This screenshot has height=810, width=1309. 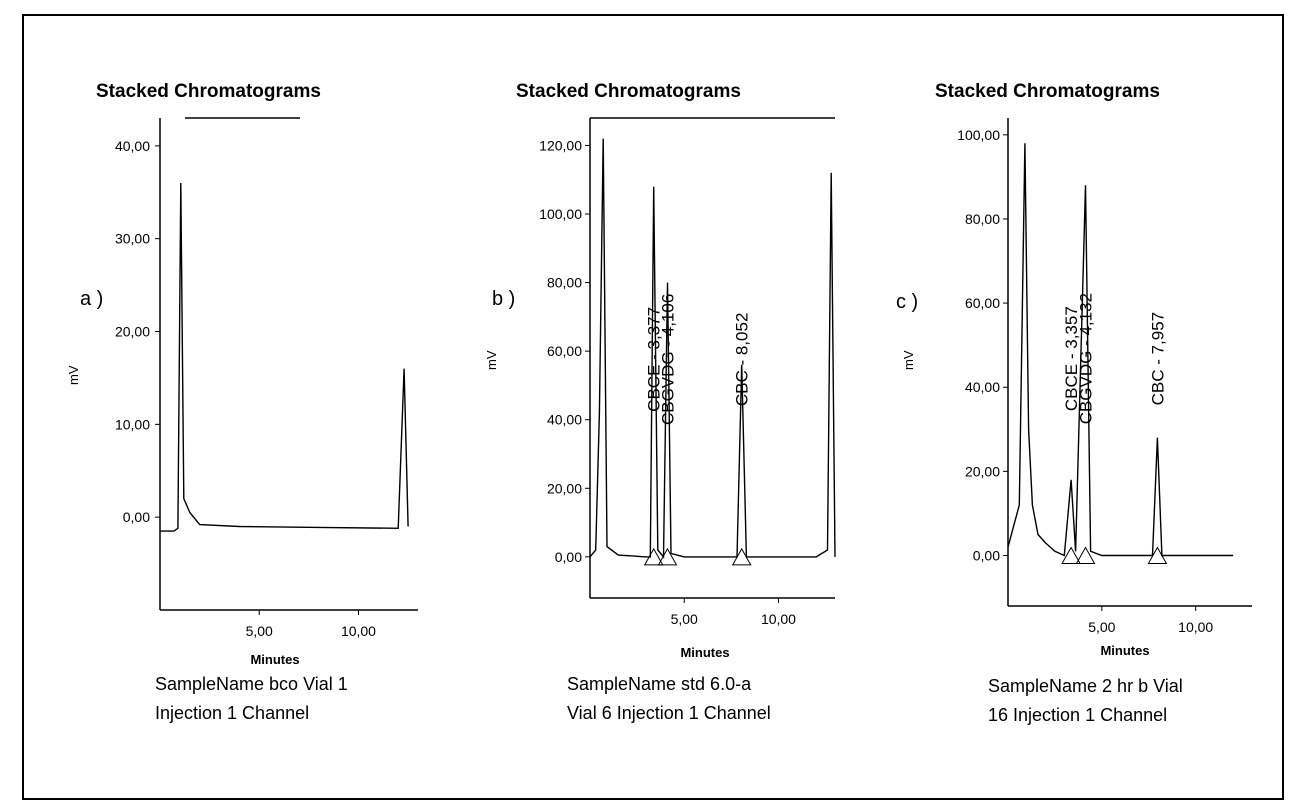 What do you see at coordinates (1071, 358) in the screenshot?
I see `peak-label: CBCE - 3,357` at bounding box center [1071, 358].